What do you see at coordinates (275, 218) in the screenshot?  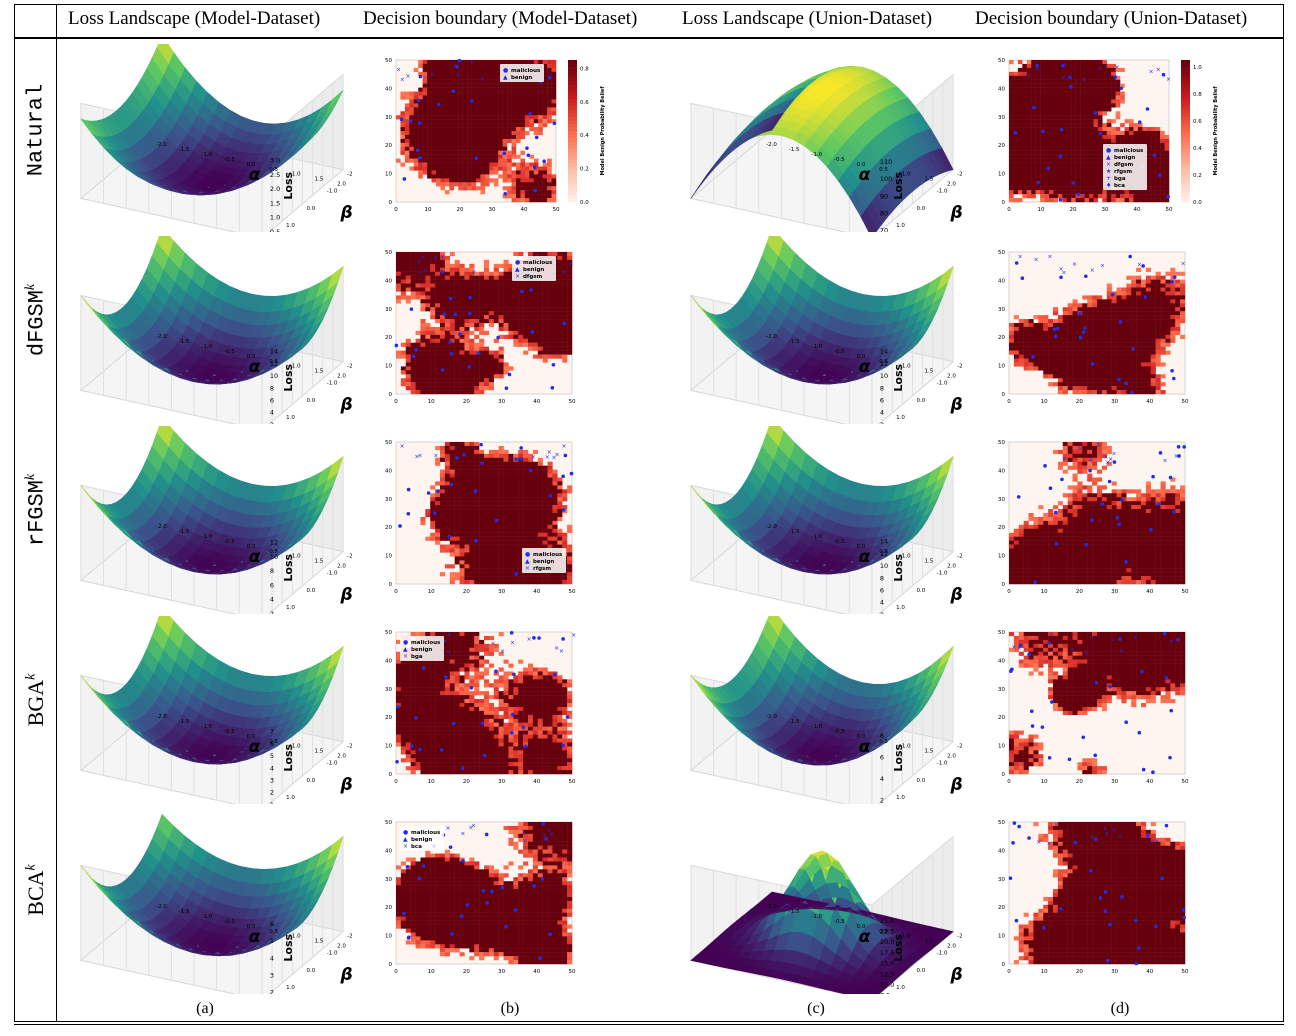 I see `loss-tick-label: 1.0` at bounding box center [275, 218].